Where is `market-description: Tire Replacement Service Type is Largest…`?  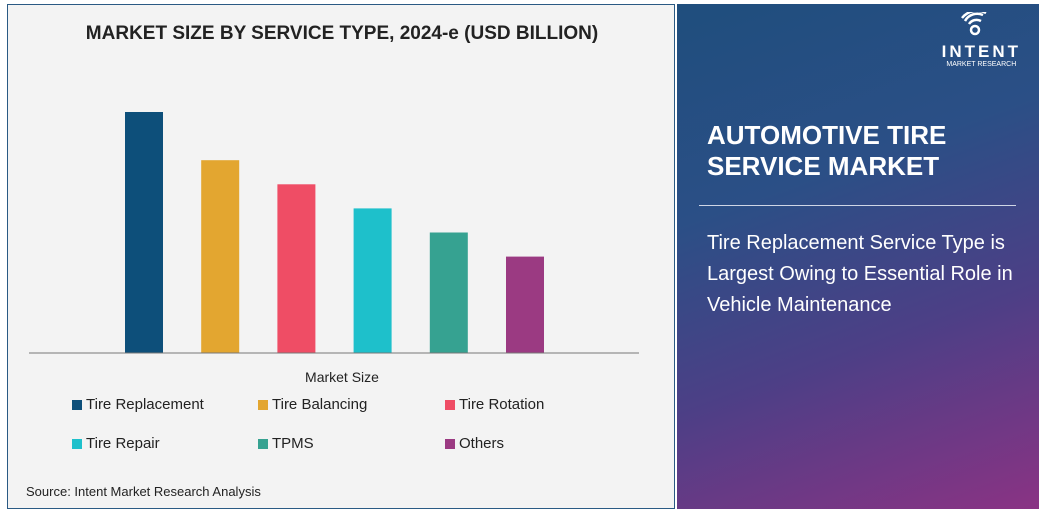
market-description: Tire Replacement Service Type is Largest… is located at coordinates (860, 274).